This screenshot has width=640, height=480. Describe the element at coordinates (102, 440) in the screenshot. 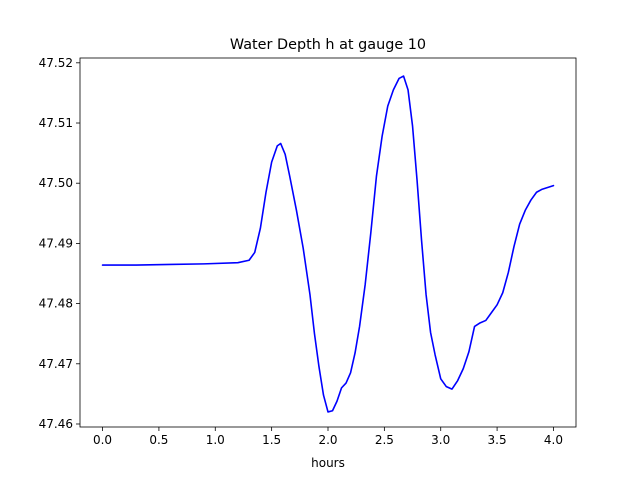

I see `x-tick-label: 0.0` at that location.